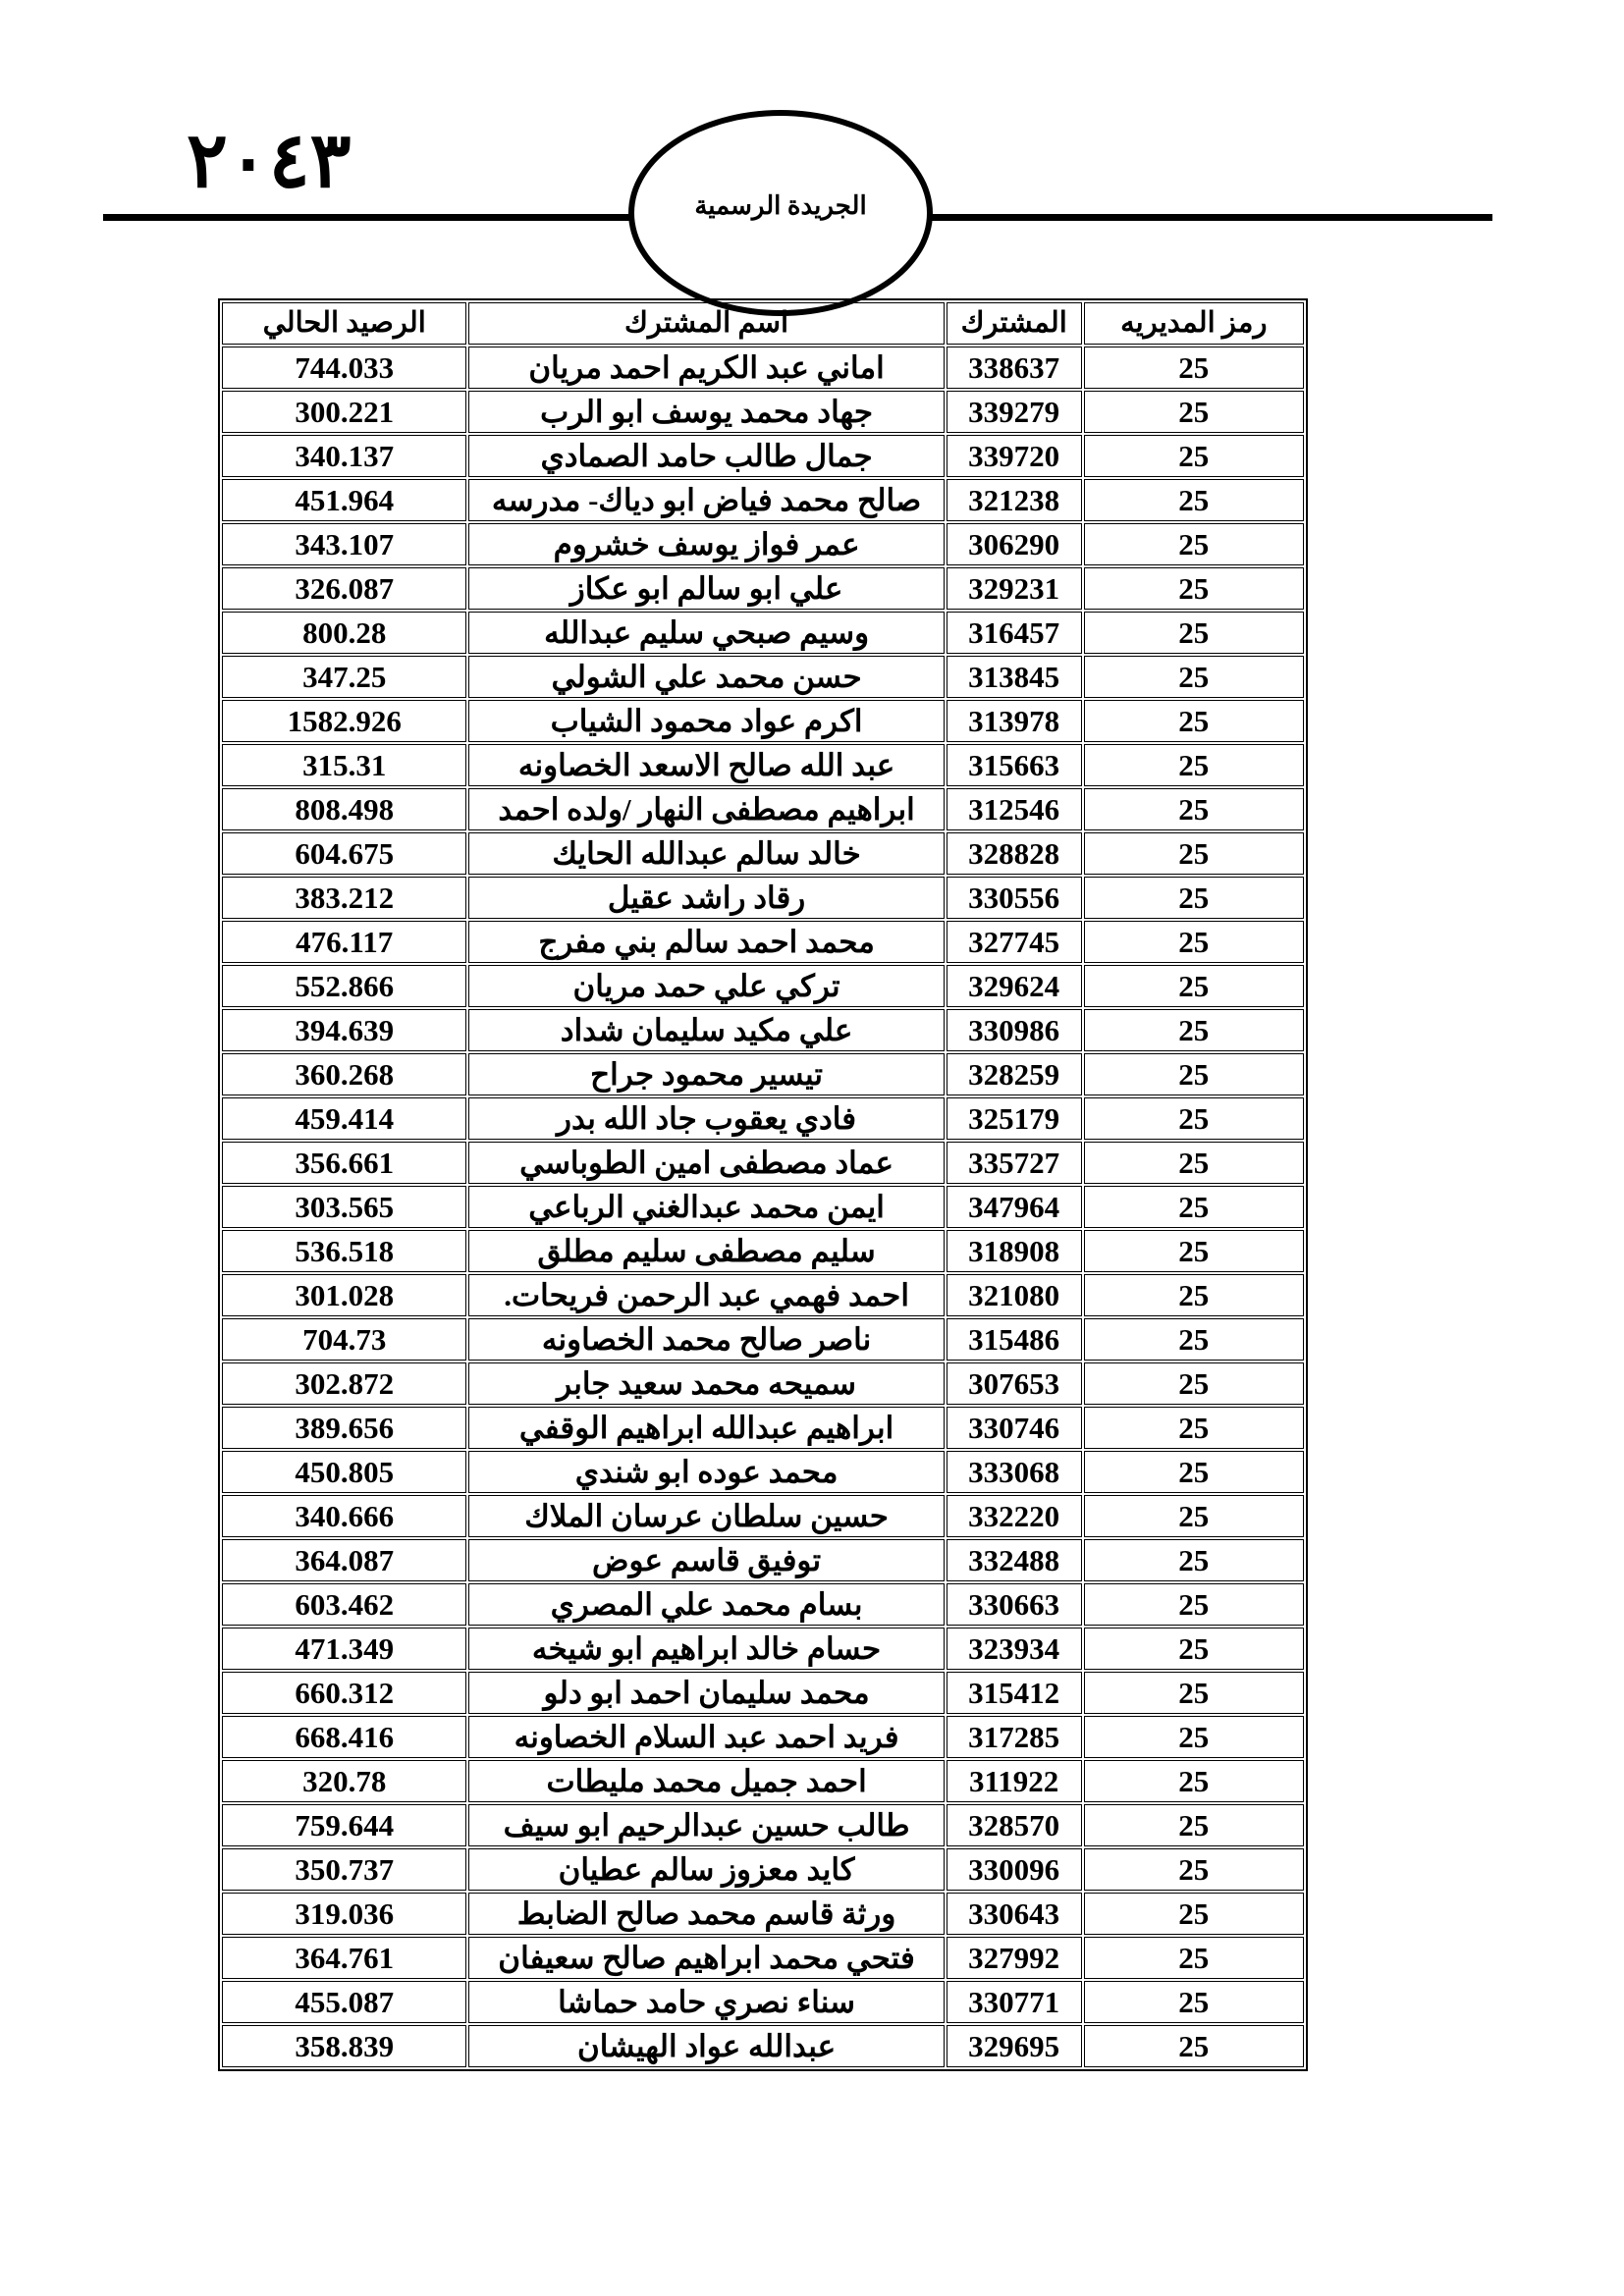  Describe the element at coordinates (706, 942) in the screenshot. I see `subscriber-name-cell: محمد احمد سالم بني مفرج` at that location.